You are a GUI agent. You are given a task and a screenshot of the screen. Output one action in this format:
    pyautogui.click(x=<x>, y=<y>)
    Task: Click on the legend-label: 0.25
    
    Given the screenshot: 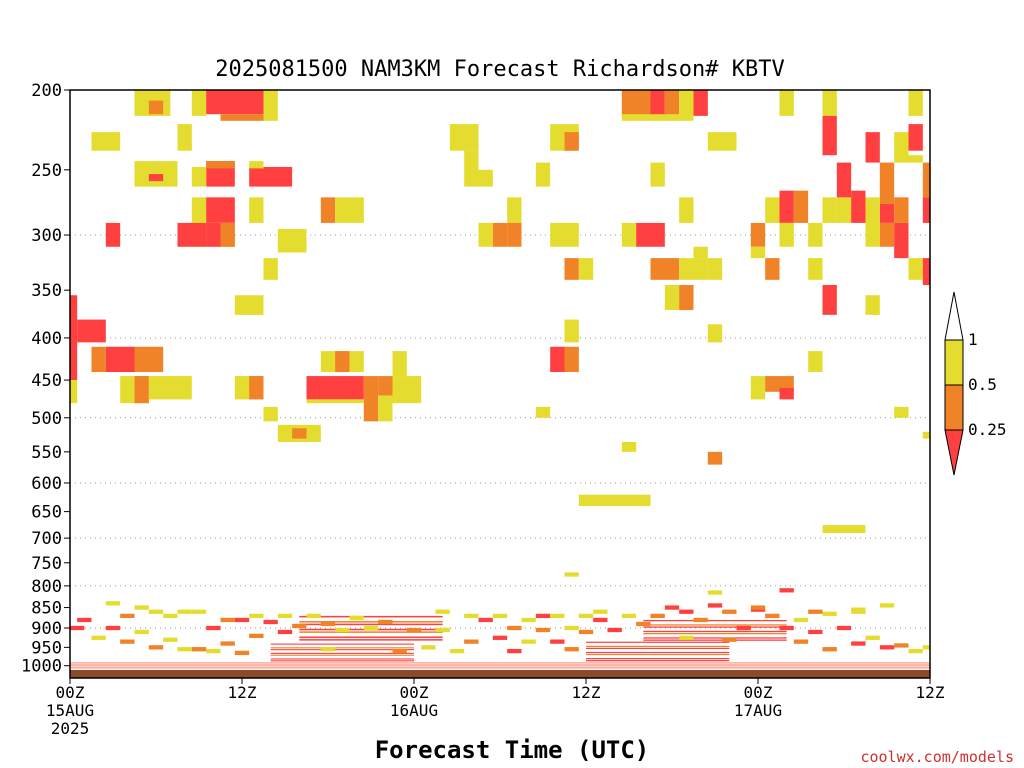 What is the action you would take?
    pyautogui.click(x=987, y=429)
    